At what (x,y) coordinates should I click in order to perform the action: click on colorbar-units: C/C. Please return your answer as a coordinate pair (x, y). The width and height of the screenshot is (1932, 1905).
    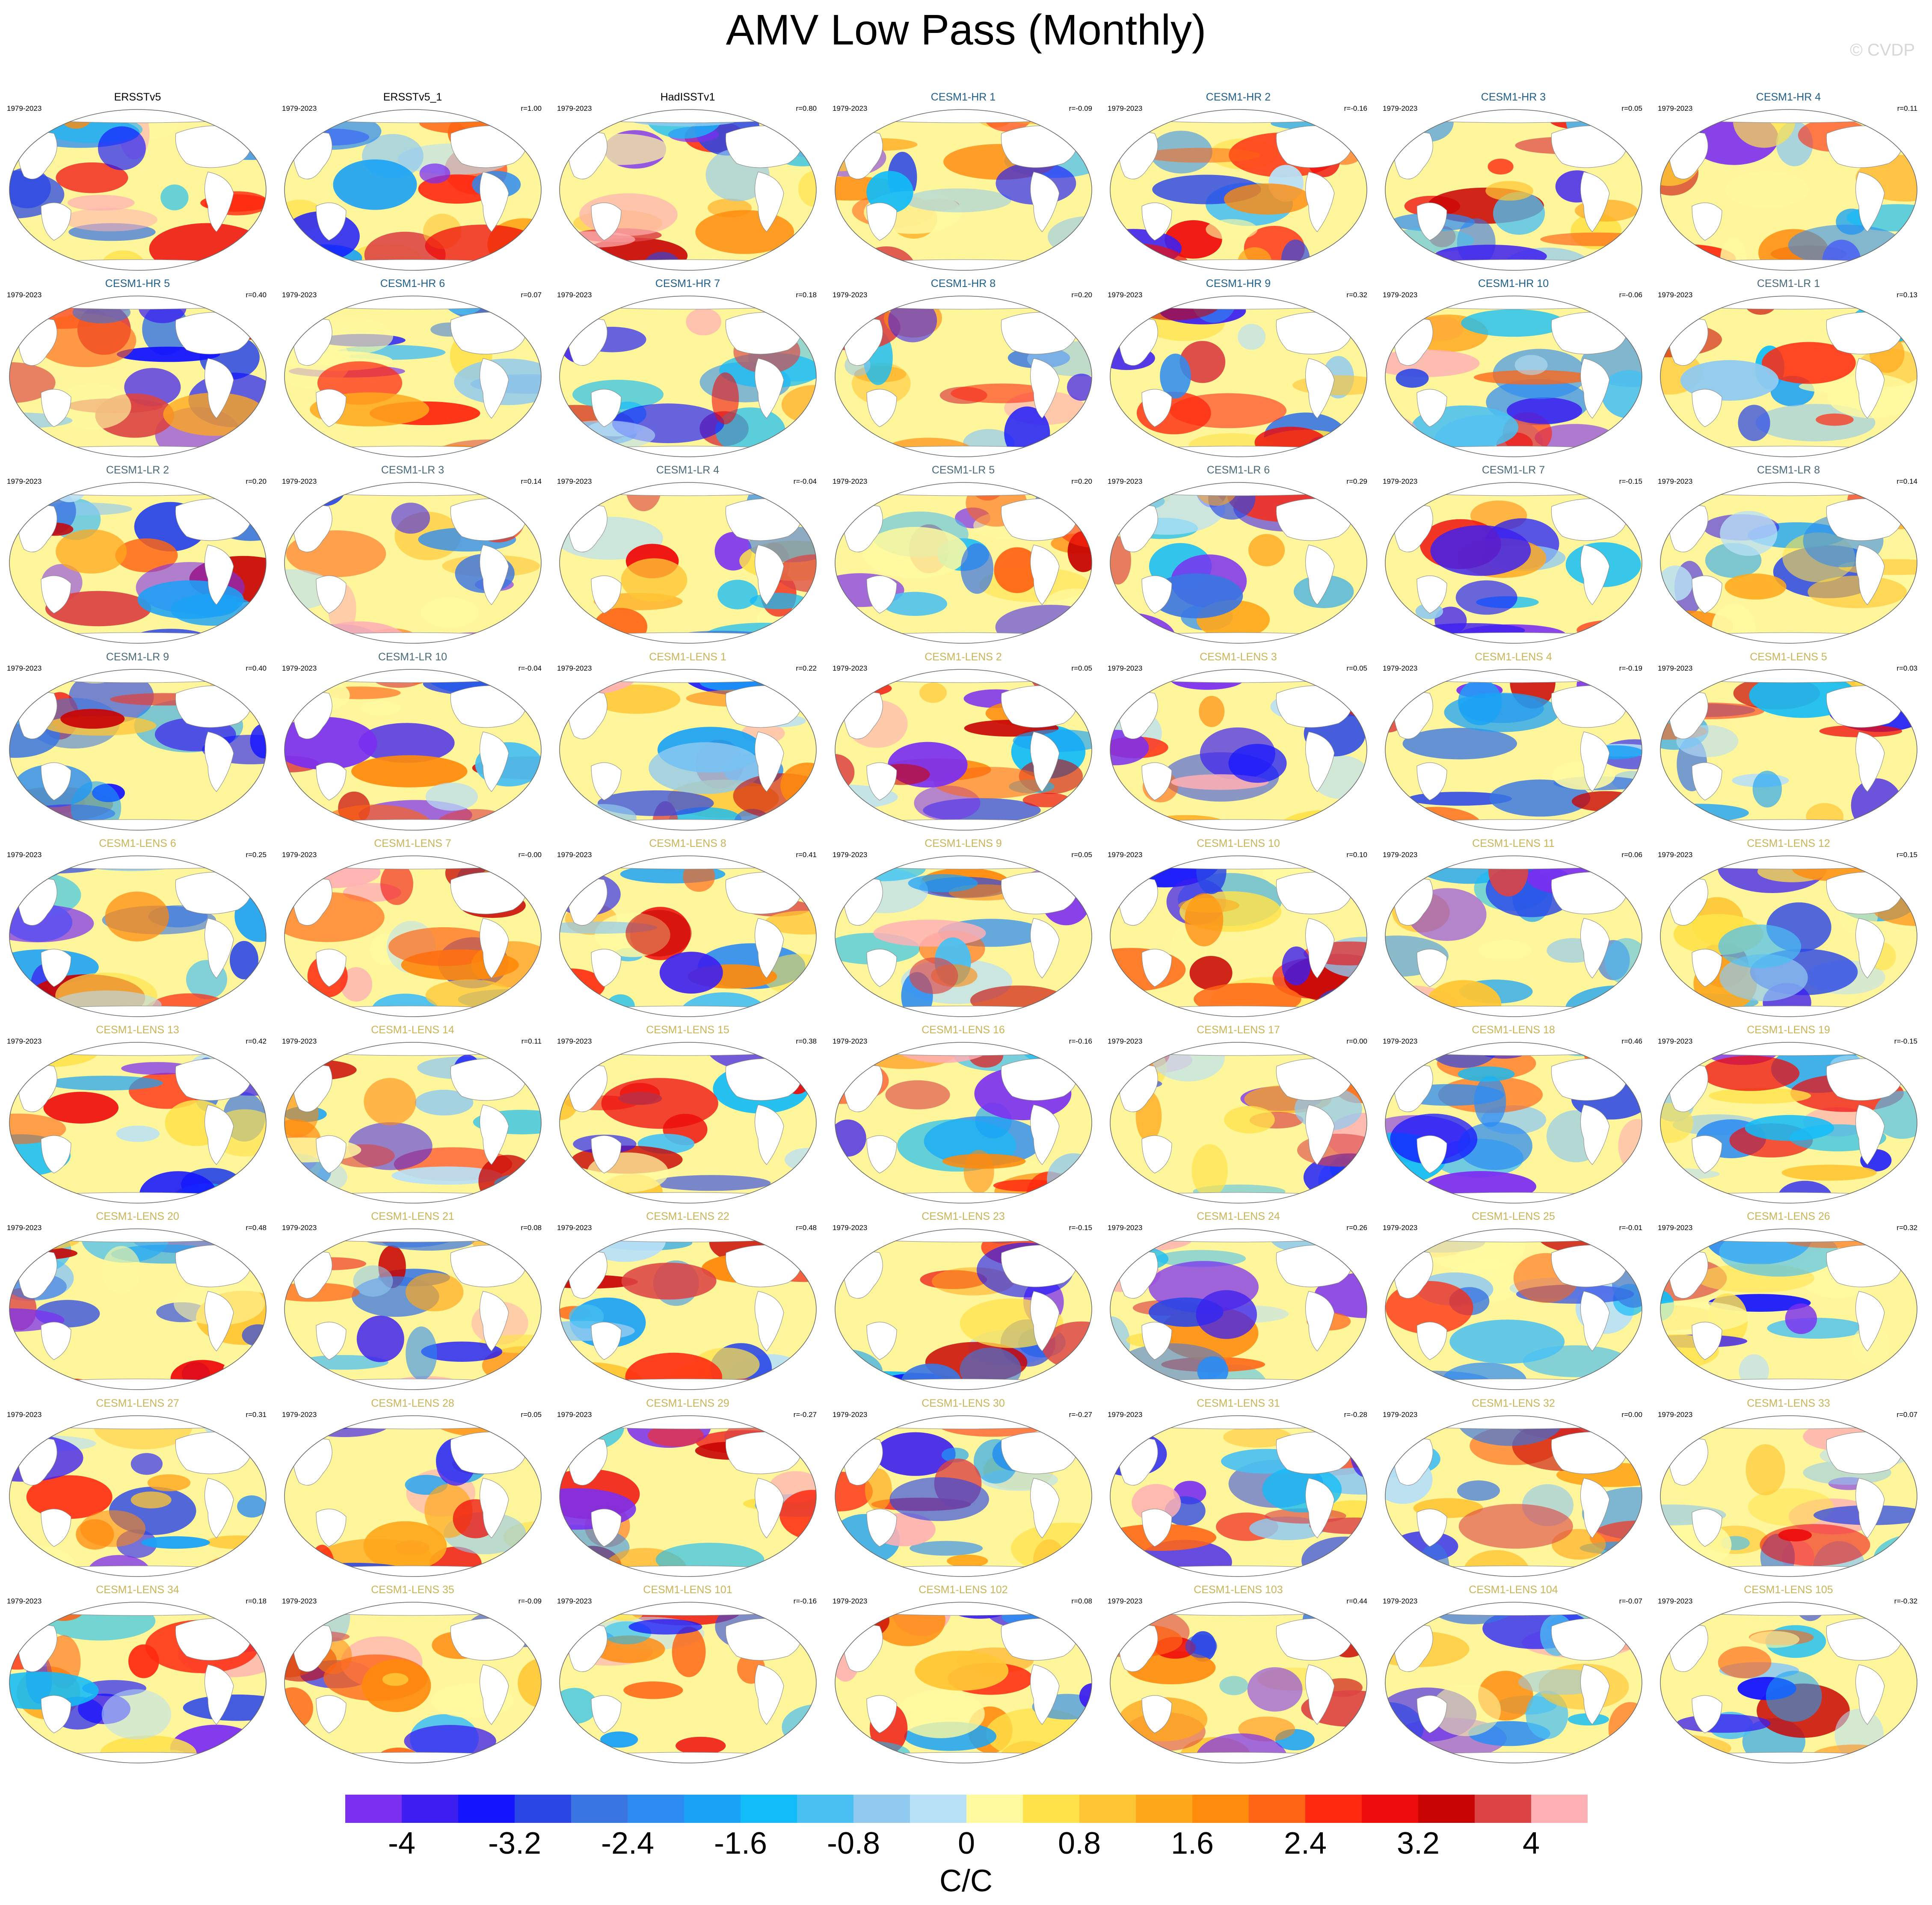
    Looking at the image, I should click on (966, 1881).